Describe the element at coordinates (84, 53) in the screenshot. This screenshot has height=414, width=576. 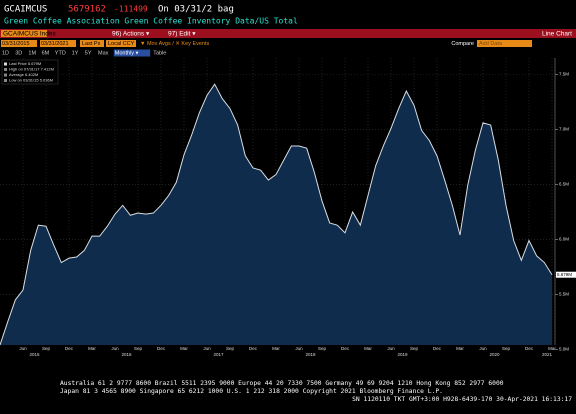
I see `range-buttons: 1D 3D 1M 6M YTD 1Y 5Y Max Monthly ▾ Table` at that location.